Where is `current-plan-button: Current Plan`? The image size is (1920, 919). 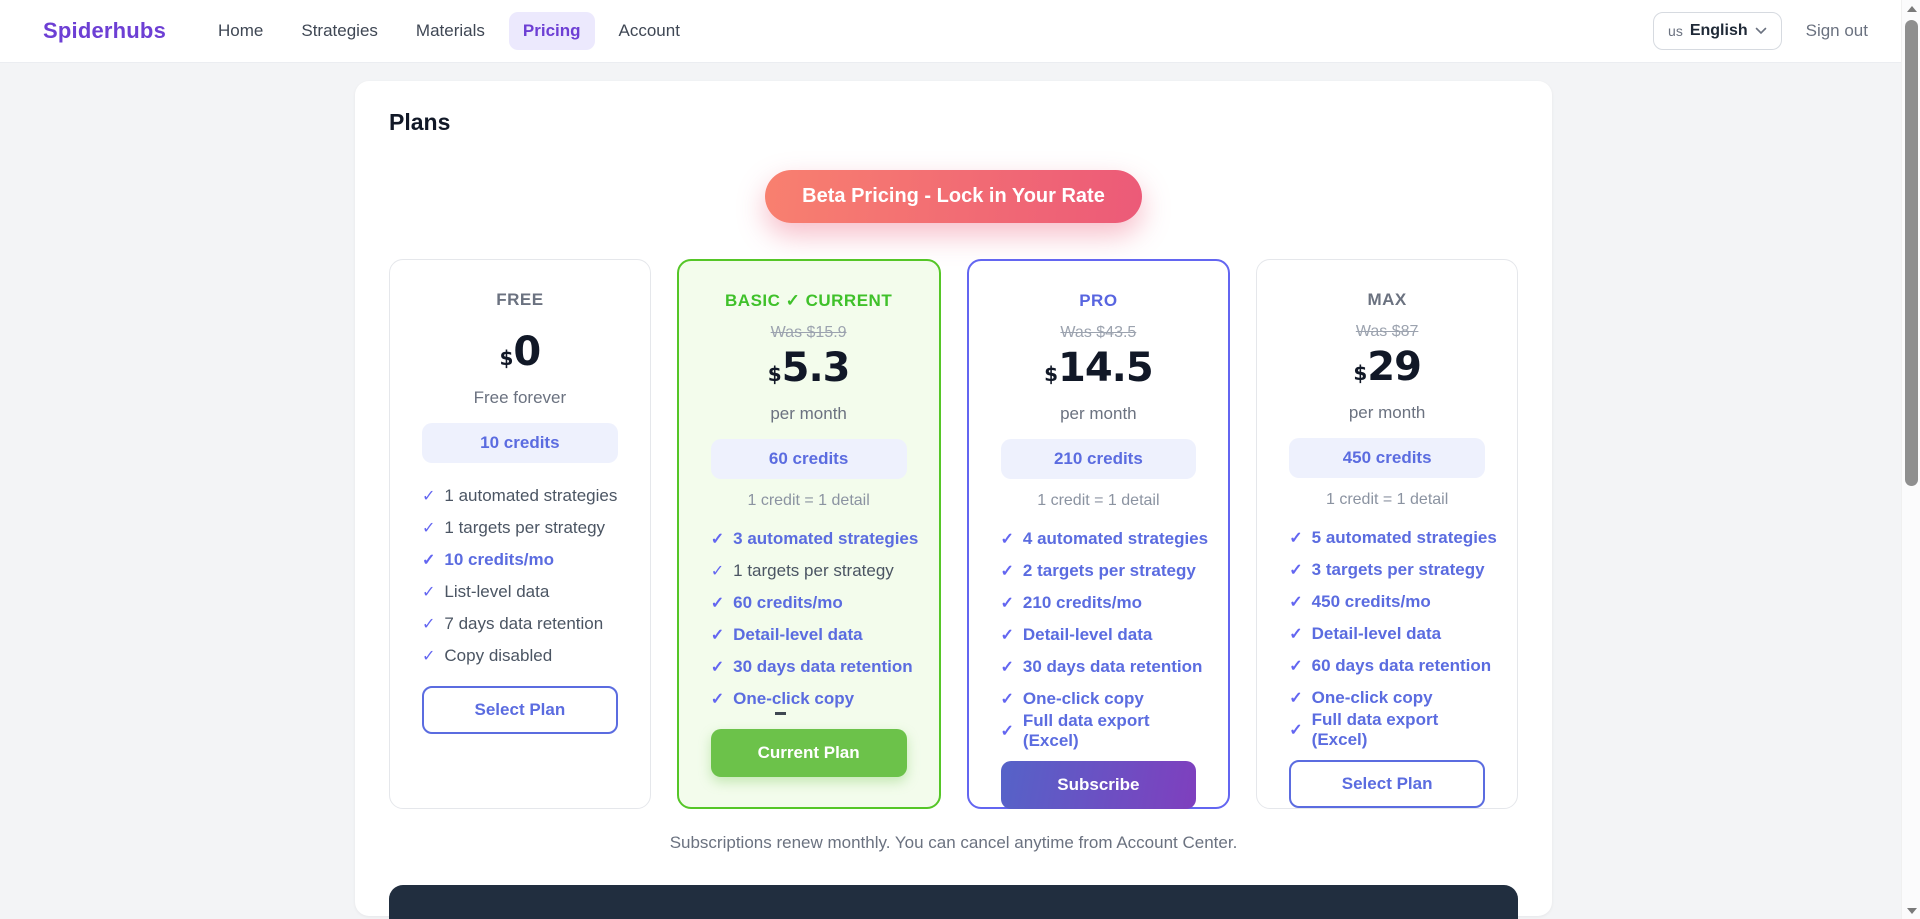 current-plan-button: Current Plan is located at coordinates (808, 753).